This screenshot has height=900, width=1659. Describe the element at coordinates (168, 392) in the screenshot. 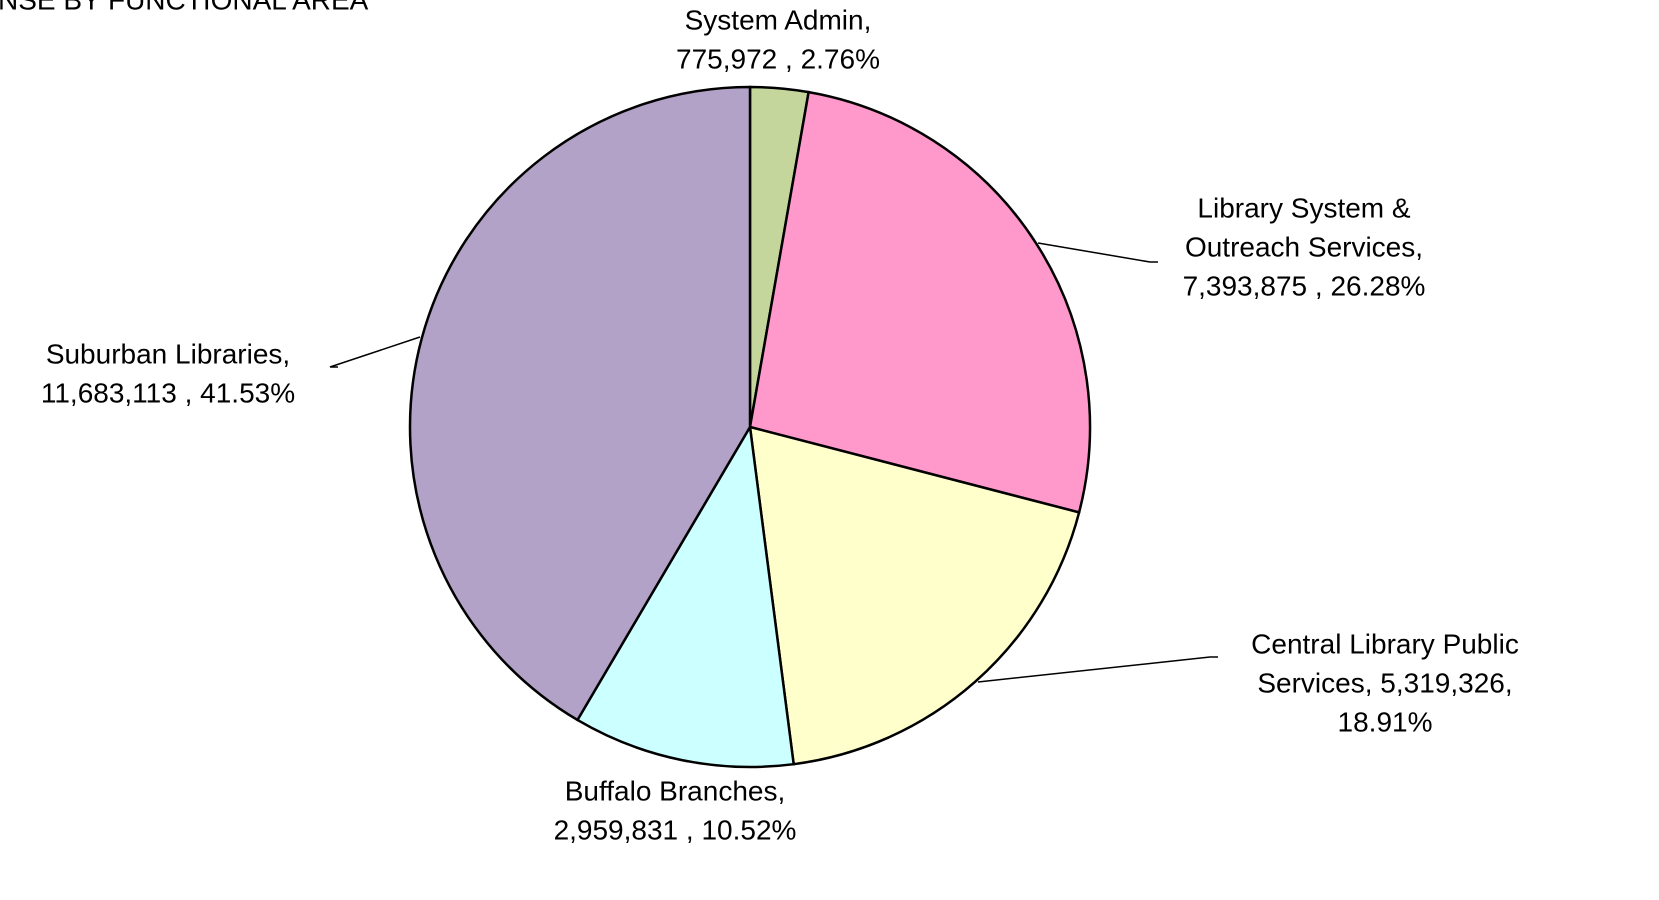

I see `data-label: 11,683,113 , 41.53%` at that location.